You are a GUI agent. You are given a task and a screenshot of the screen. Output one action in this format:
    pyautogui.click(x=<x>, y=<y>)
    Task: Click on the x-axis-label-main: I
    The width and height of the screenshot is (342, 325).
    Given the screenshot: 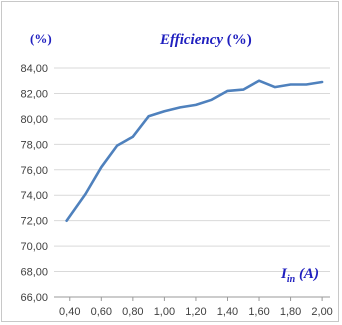 What is the action you would take?
    pyautogui.click(x=284, y=274)
    